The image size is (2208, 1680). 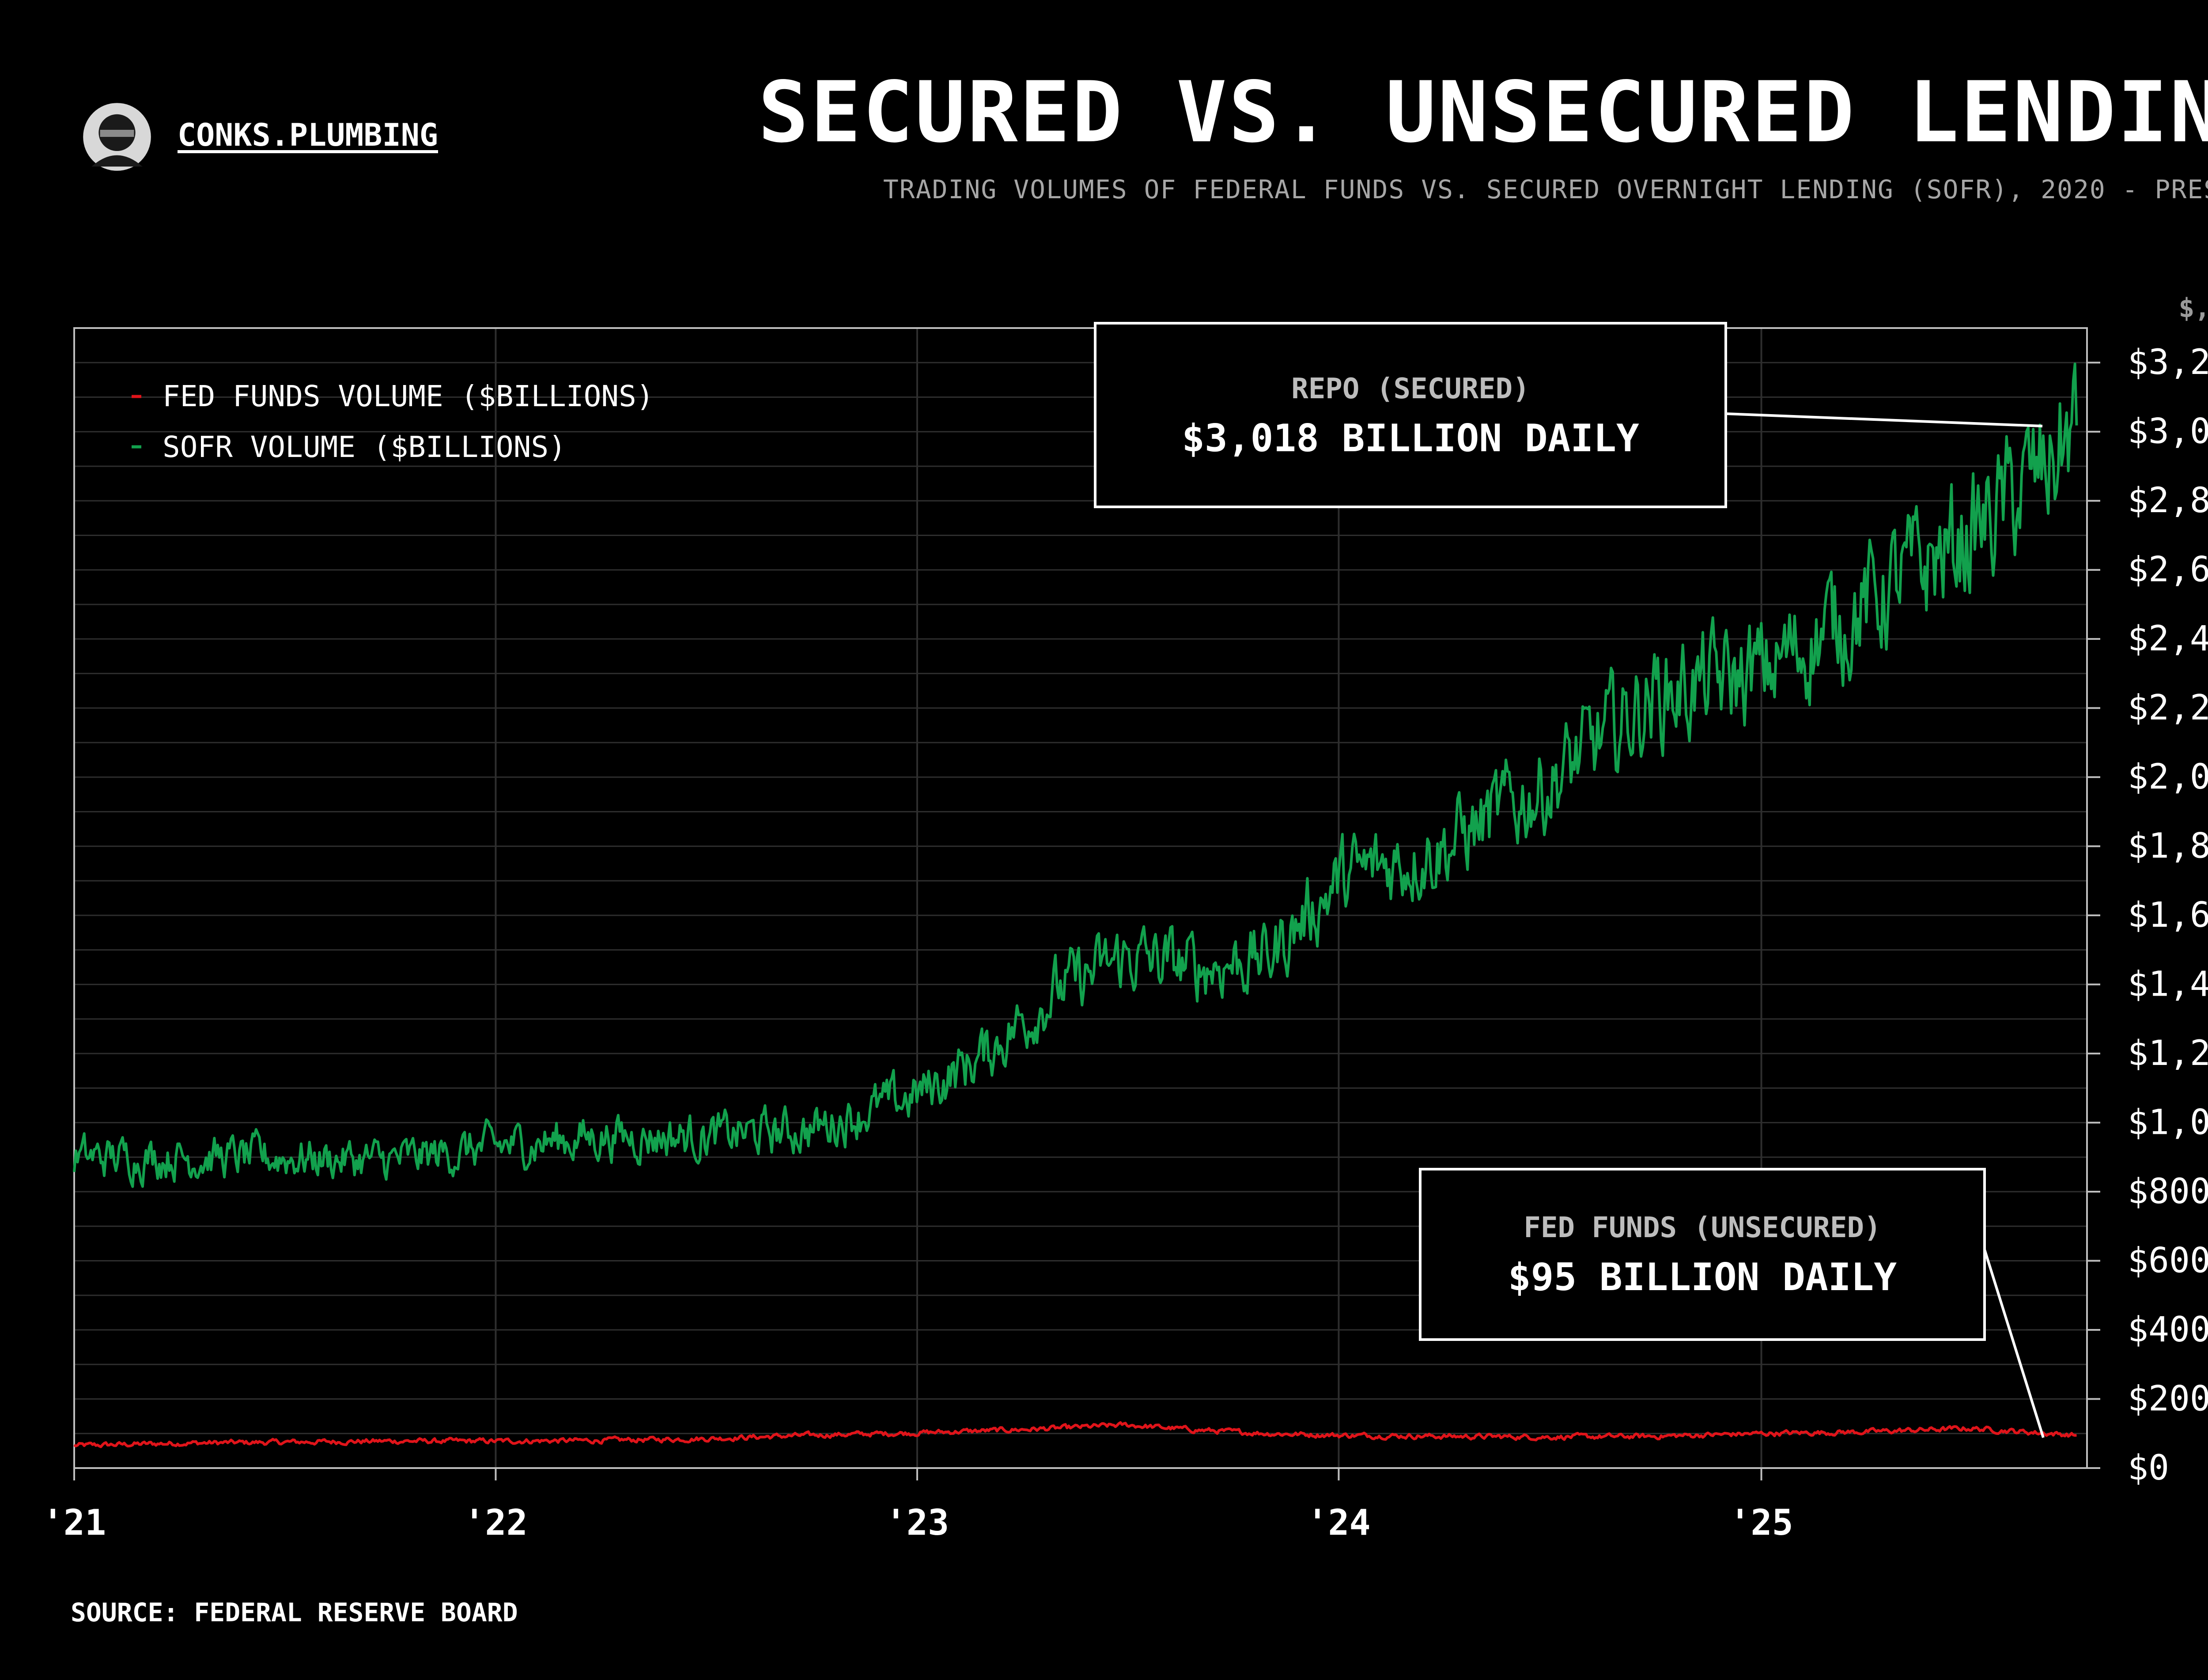 I want to click on legend-label-sofr: SOFR VOLUME ($BILLIONS), so click(x=364, y=447).